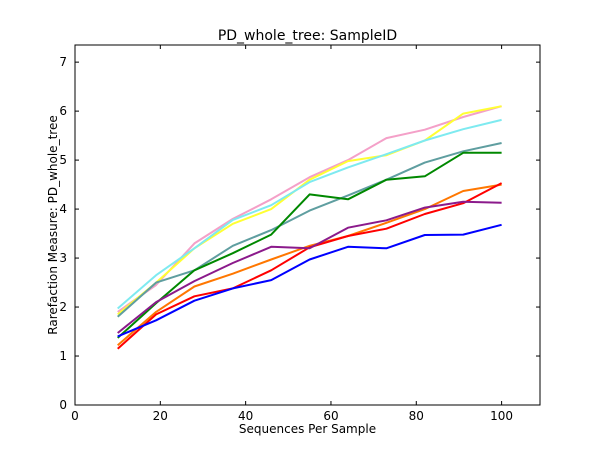  Describe the element at coordinates (53, 224) in the screenshot. I see `y-axis-label: Rarefaction Measure: PD_whole_tree` at that location.